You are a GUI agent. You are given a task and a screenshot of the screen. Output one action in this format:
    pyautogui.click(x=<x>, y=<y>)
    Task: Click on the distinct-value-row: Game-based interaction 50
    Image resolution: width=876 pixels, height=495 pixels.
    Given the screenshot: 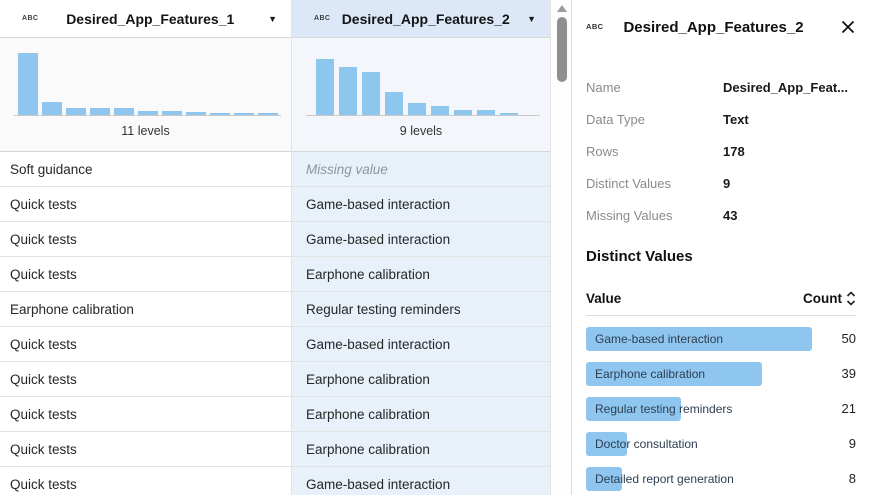 What is the action you would take?
    pyautogui.click(x=721, y=338)
    